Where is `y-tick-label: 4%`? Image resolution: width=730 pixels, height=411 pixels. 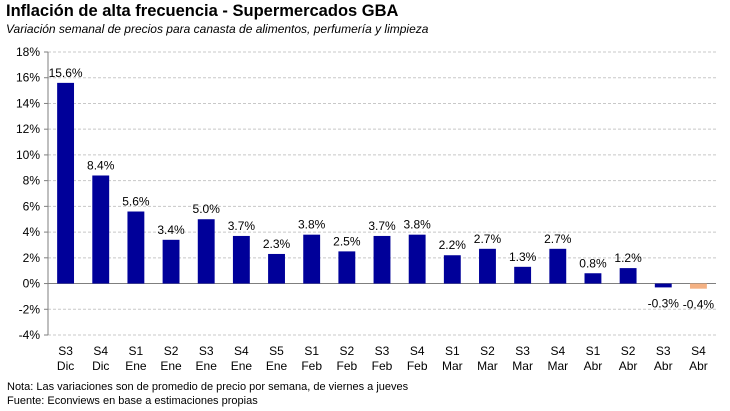 y-tick-label: 4% is located at coordinates (32, 232).